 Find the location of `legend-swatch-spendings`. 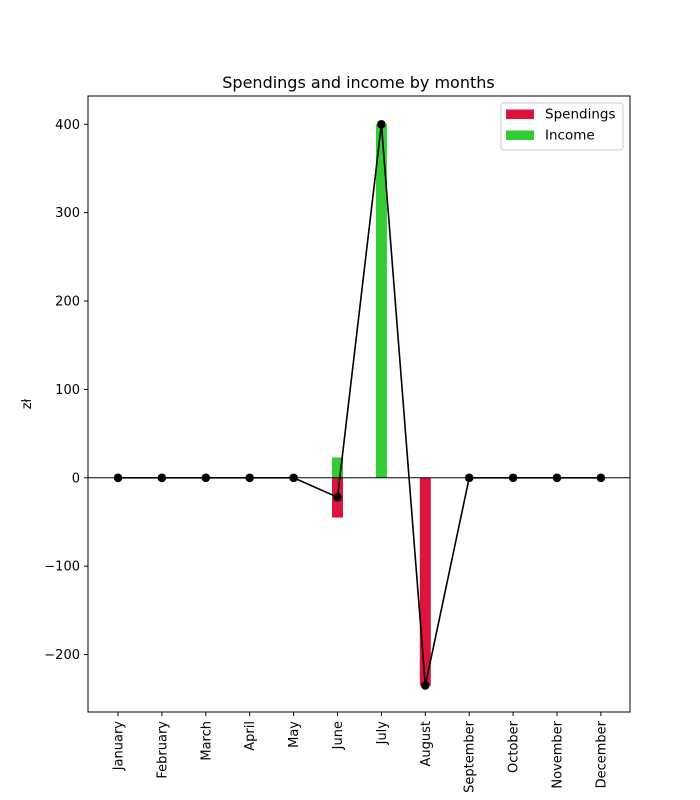

legend-swatch-spendings is located at coordinates (520, 114).